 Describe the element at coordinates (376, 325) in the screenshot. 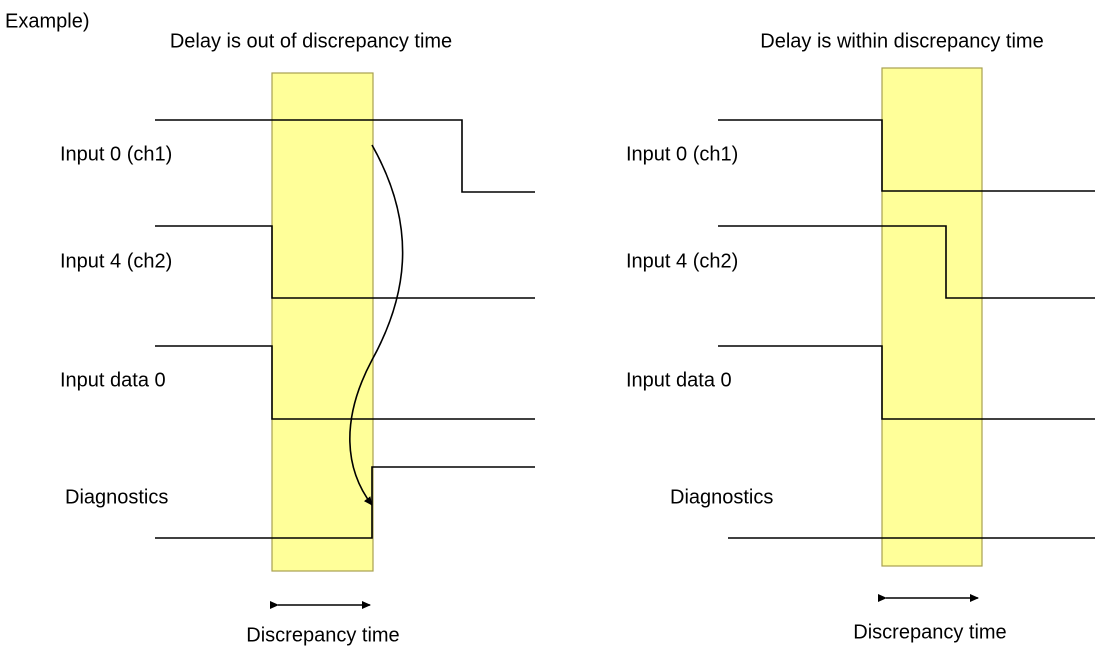

I see `delay-arrow` at that location.